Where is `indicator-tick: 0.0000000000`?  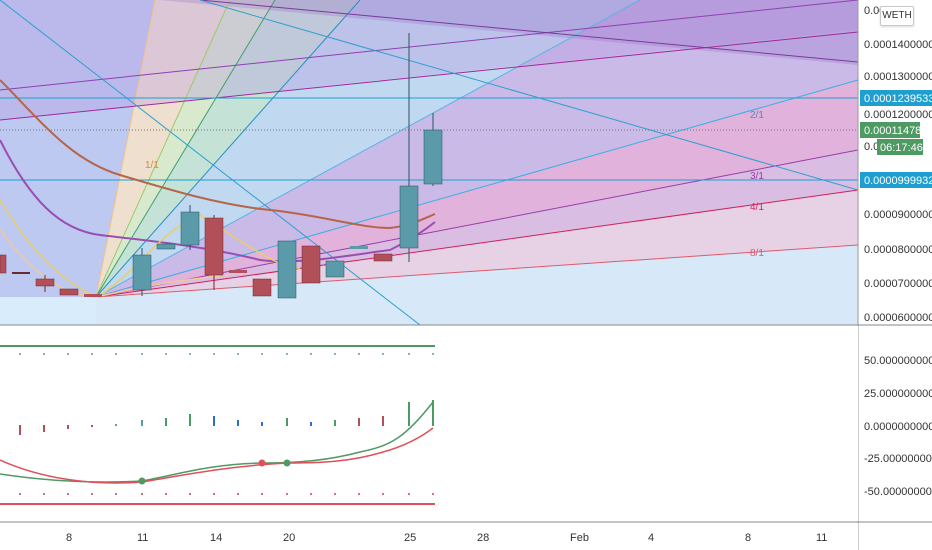
indicator-tick: 0.0000000000 is located at coordinates (898, 427).